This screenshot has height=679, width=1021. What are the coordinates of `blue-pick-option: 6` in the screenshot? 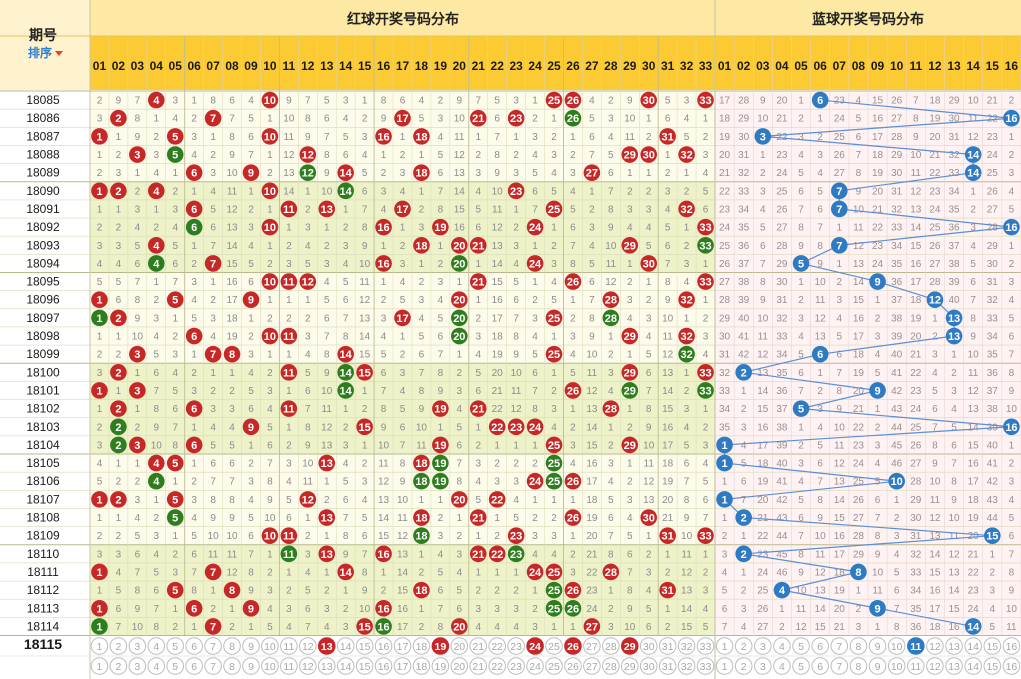 It's located at (820, 666).